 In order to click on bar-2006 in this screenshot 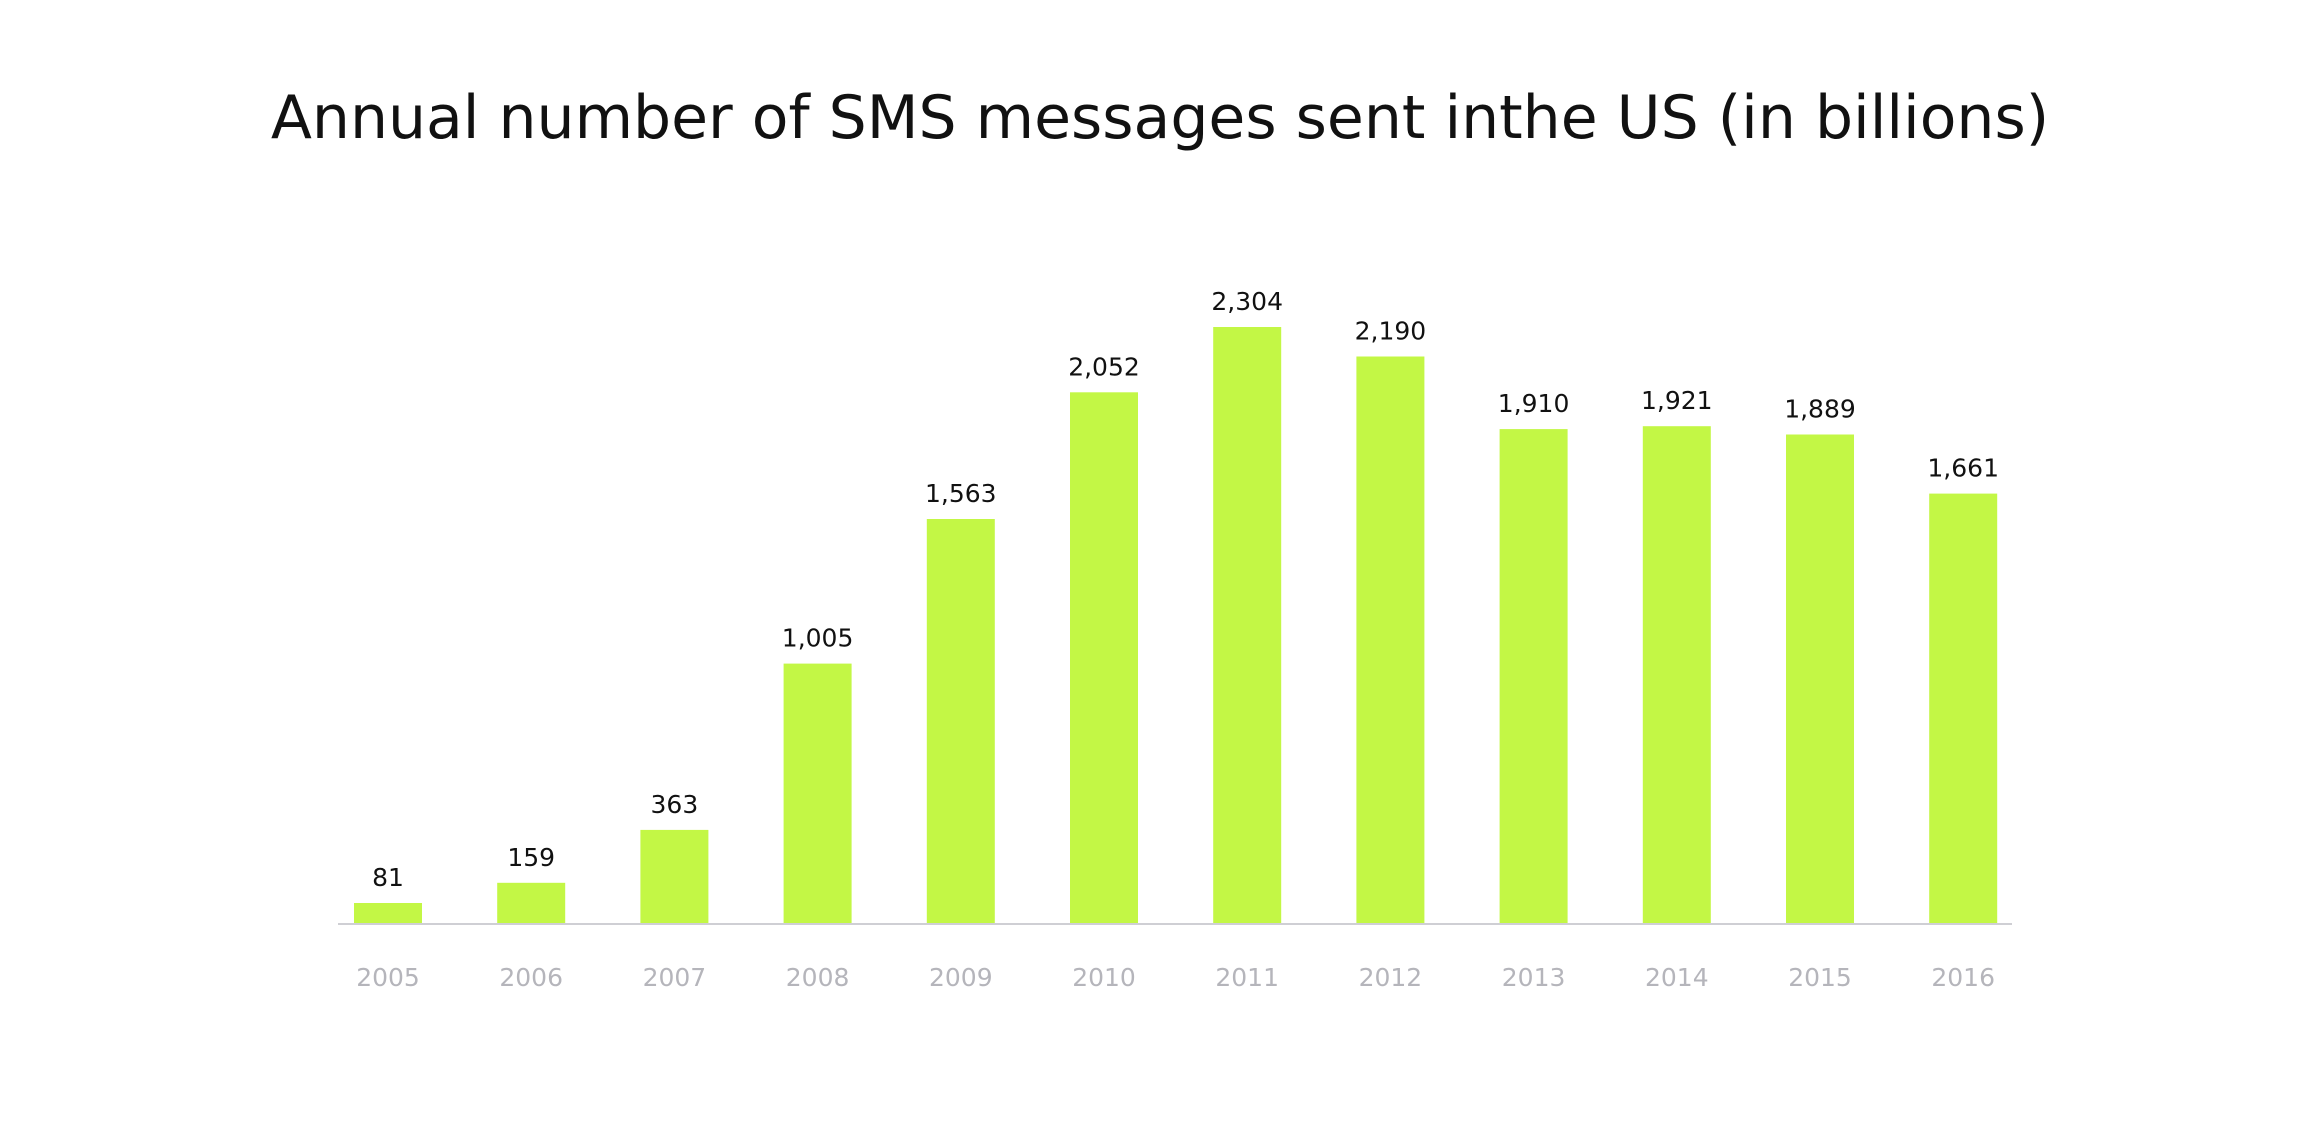, I will do `click(531, 903)`.